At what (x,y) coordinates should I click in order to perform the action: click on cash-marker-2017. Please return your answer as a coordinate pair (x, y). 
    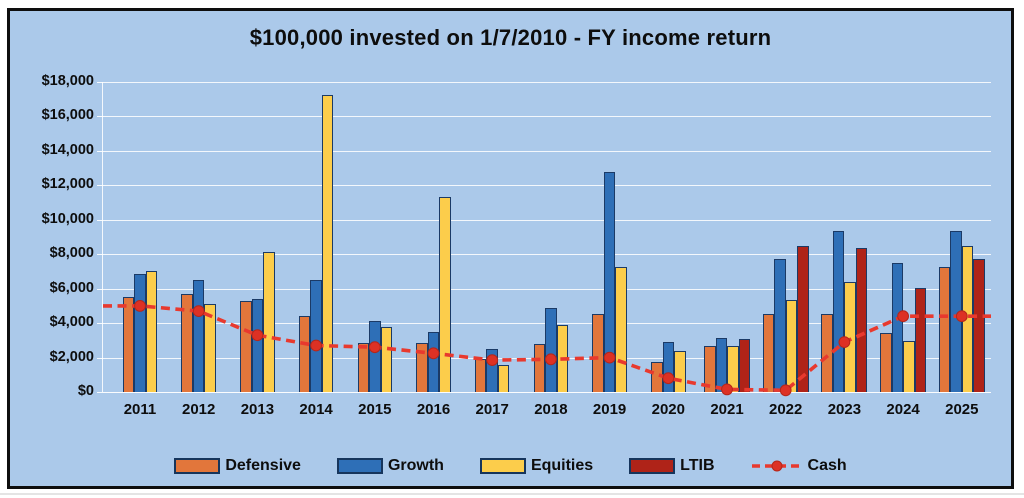
    Looking at the image, I should click on (492, 360).